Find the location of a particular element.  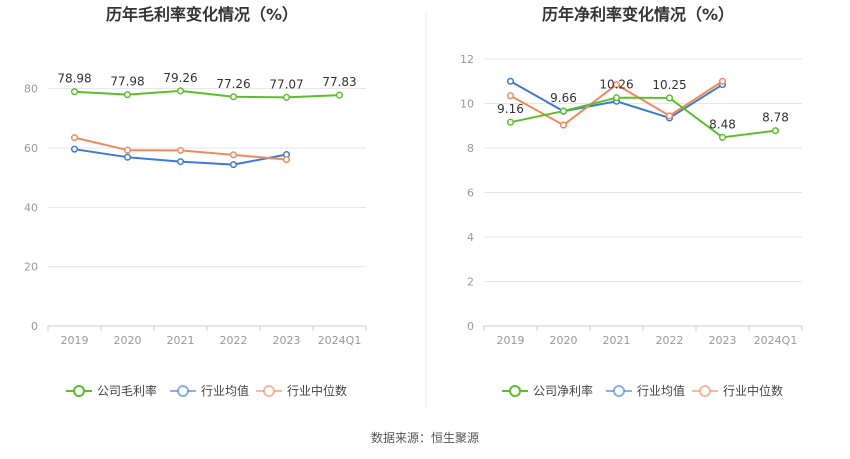

data-label: 9.16 is located at coordinates (510, 109).